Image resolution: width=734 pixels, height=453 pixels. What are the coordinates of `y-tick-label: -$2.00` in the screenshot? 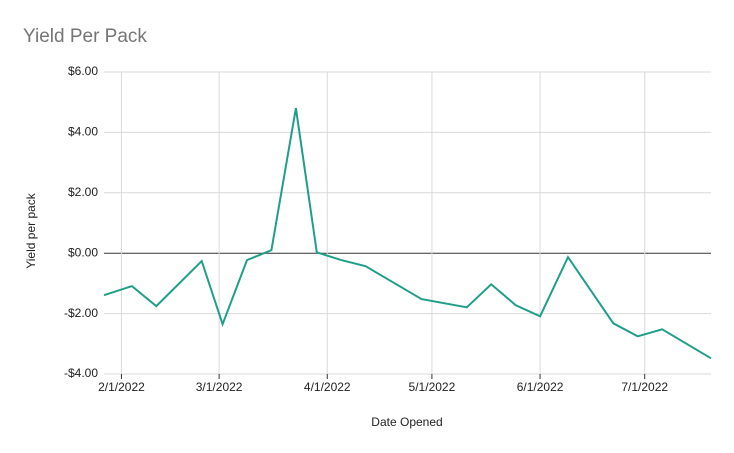 It's located at (81, 313).